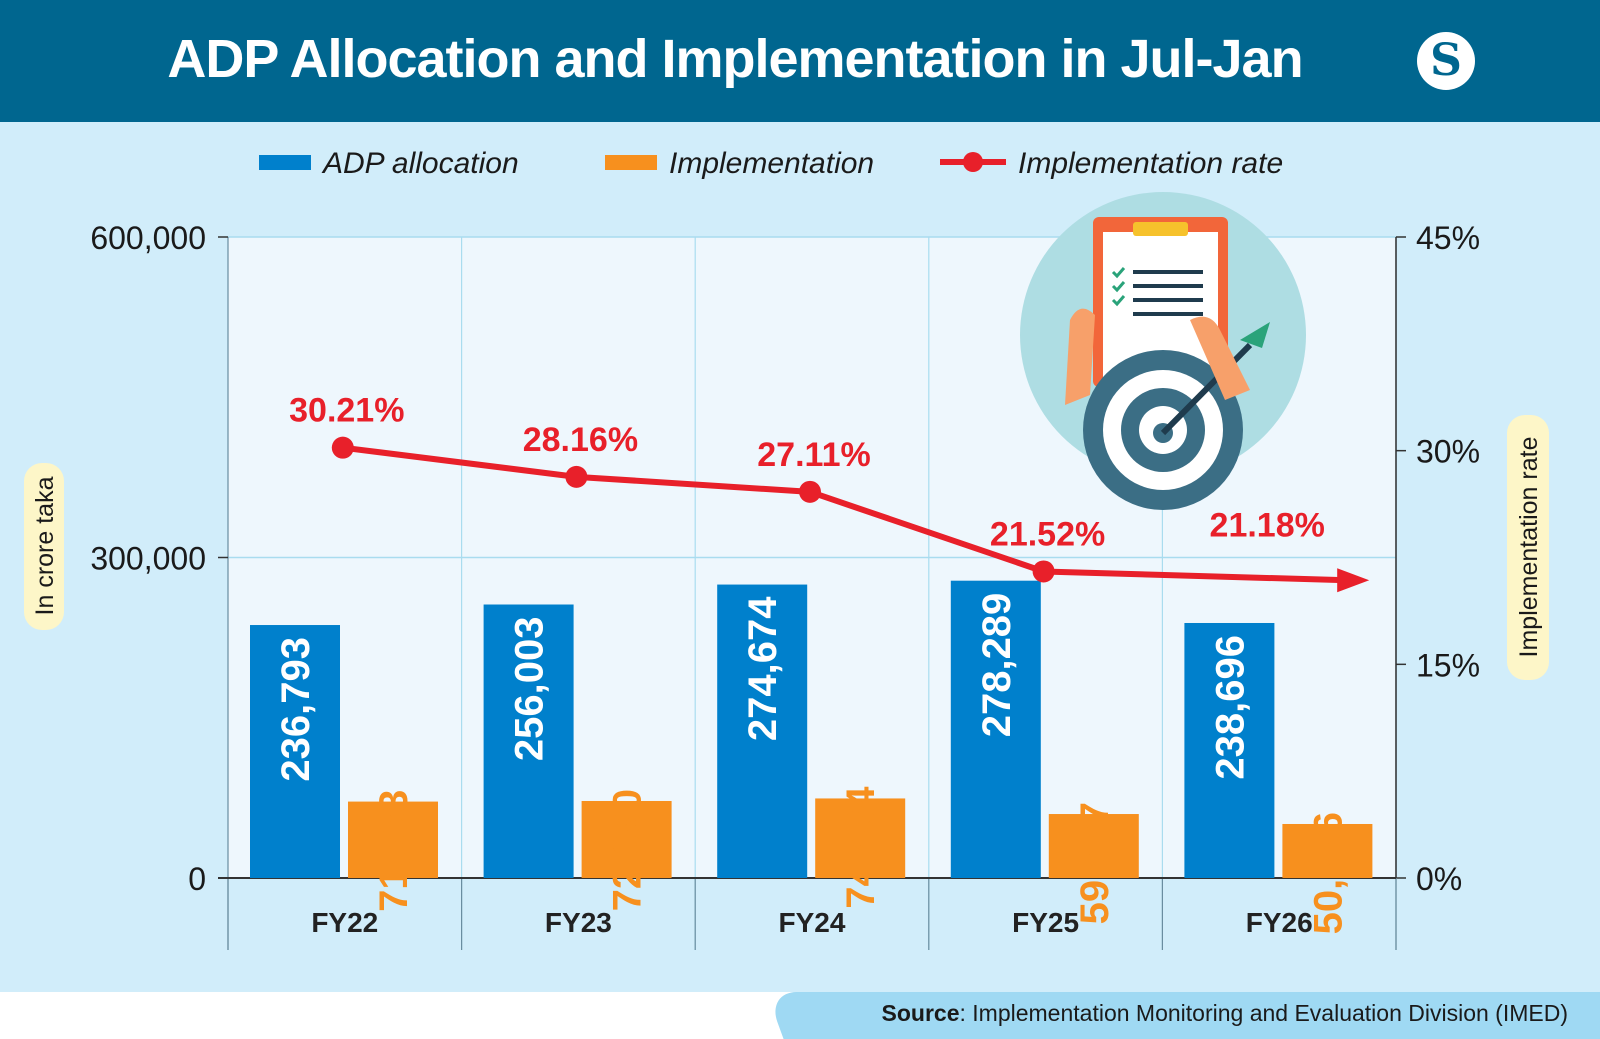 The image size is (1600, 1039). Describe the element at coordinates (1095, 863) in the screenshot. I see `data-label: 59,877` at that location.